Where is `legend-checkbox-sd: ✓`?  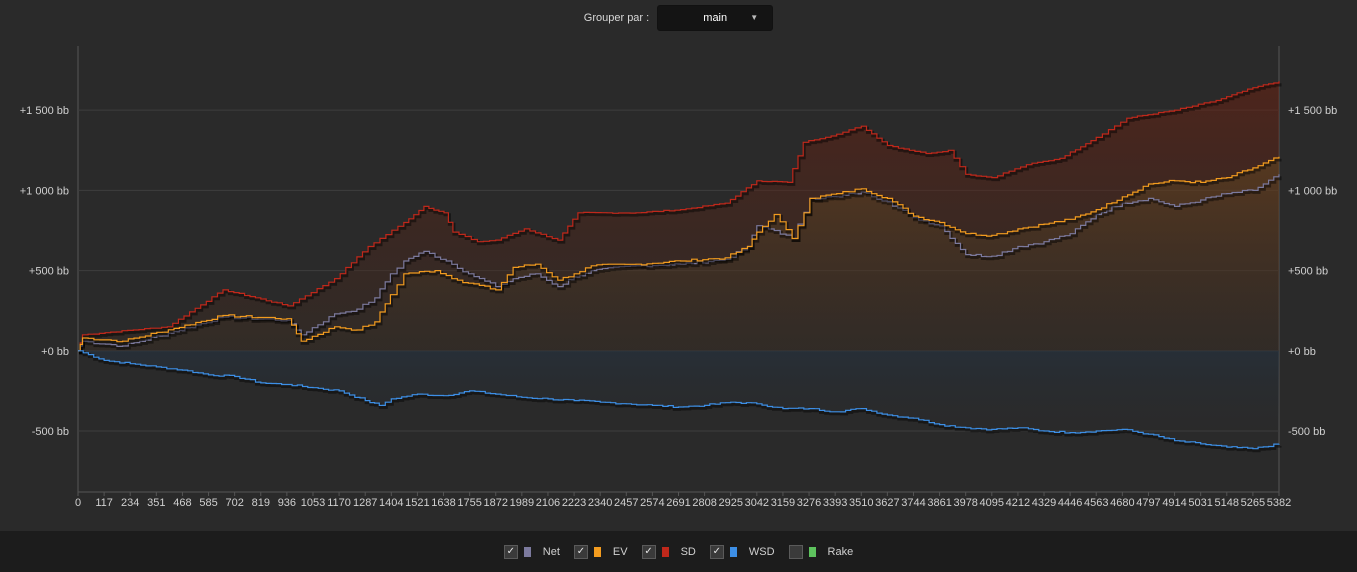
legend-checkbox-sd: ✓ is located at coordinates (648, 551).